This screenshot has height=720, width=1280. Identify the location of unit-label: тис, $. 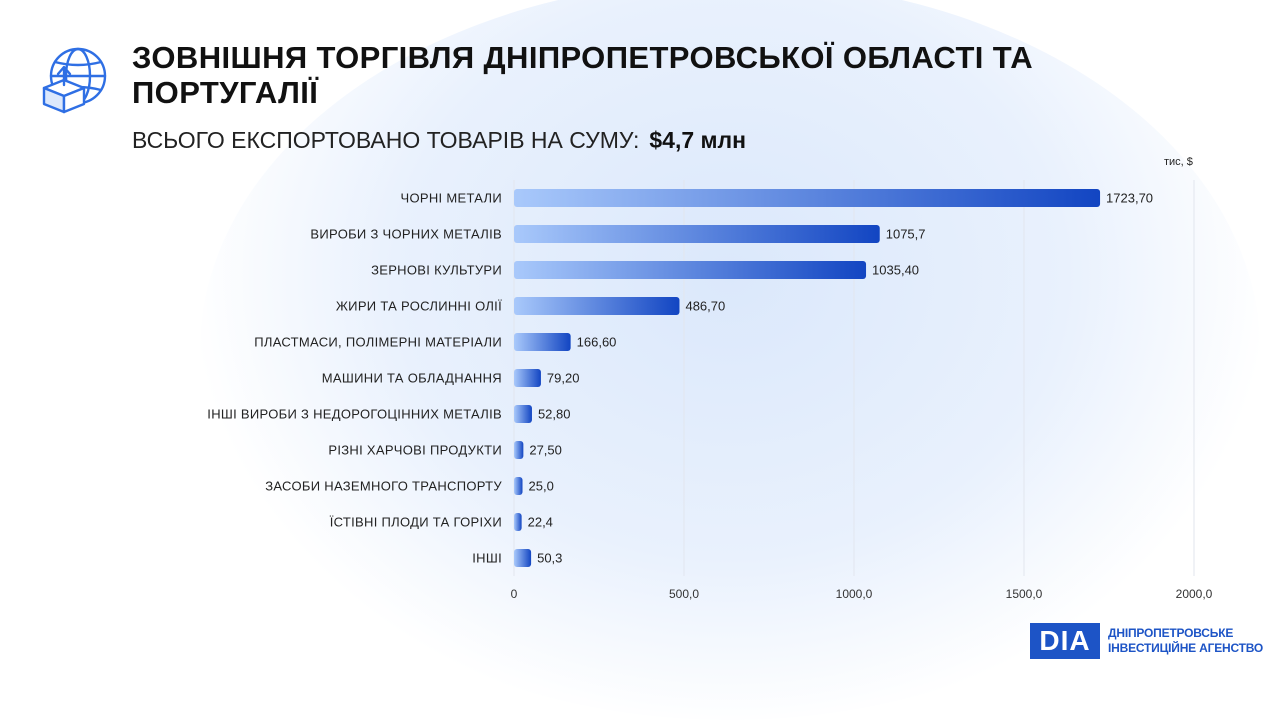
(1178, 162).